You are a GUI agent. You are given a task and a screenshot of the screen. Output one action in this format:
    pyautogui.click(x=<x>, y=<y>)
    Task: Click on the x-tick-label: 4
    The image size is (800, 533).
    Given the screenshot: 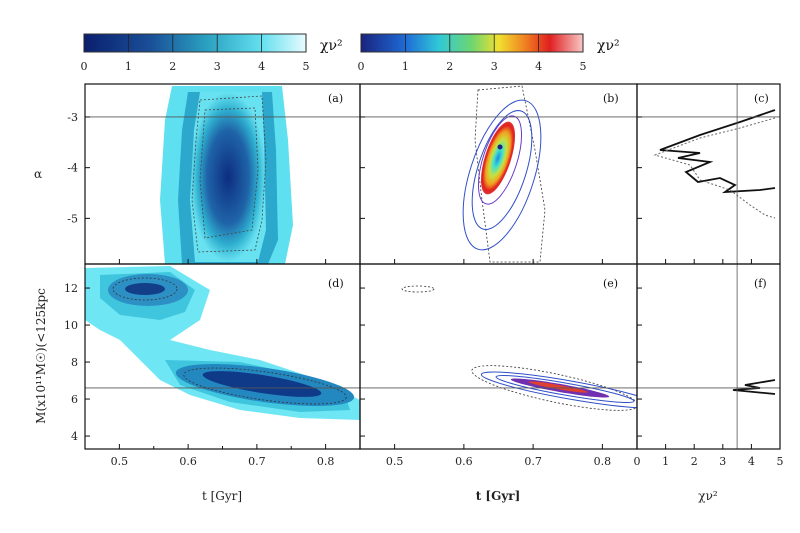 What is the action you would take?
    pyautogui.click(x=751, y=461)
    